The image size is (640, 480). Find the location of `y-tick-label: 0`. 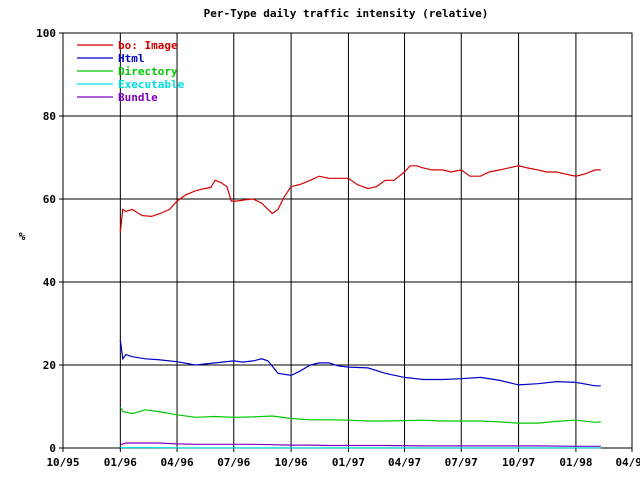

y-tick-label: 0 is located at coordinates (52, 448).